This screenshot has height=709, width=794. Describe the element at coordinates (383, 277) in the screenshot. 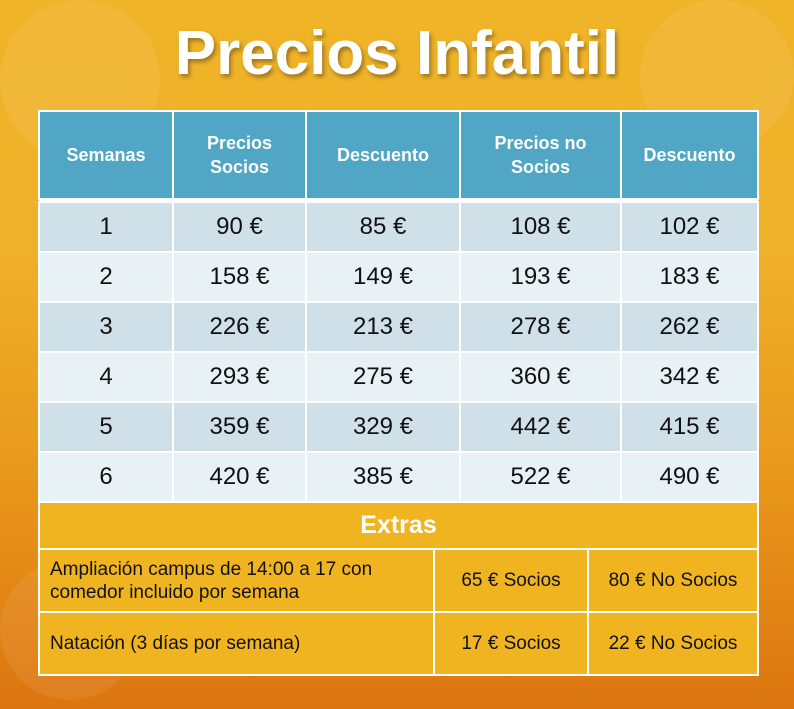

I see `table-cell: 149 €` at that location.